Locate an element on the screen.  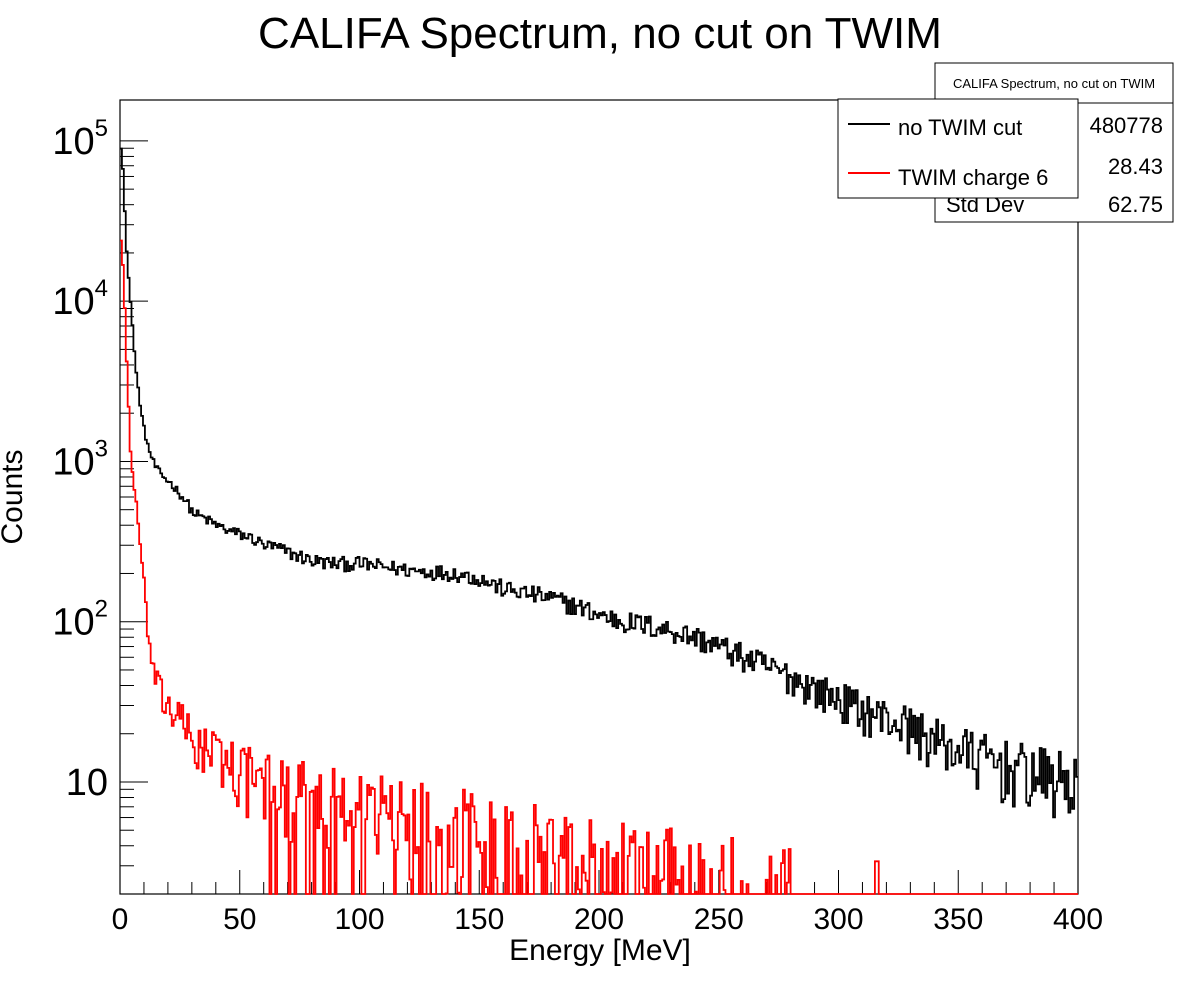
x-tick-label: 50 is located at coordinates (239, 919).